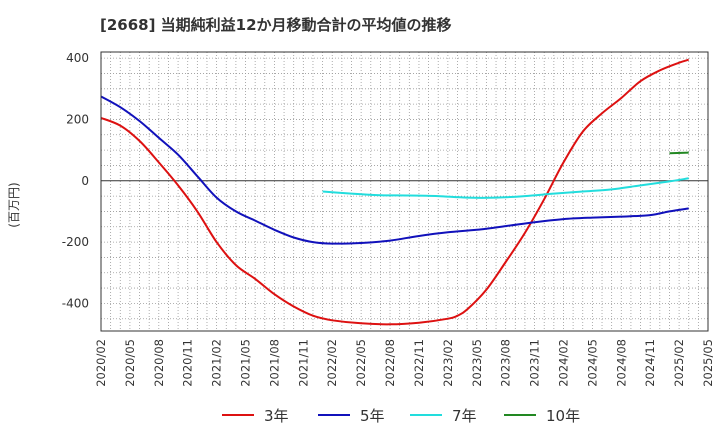 The height and width of the screenshot is (440, 720). Describe the element at coordinates (506, 363) in the screenshot. I see `x-tick-label: 2023/08` at that location.